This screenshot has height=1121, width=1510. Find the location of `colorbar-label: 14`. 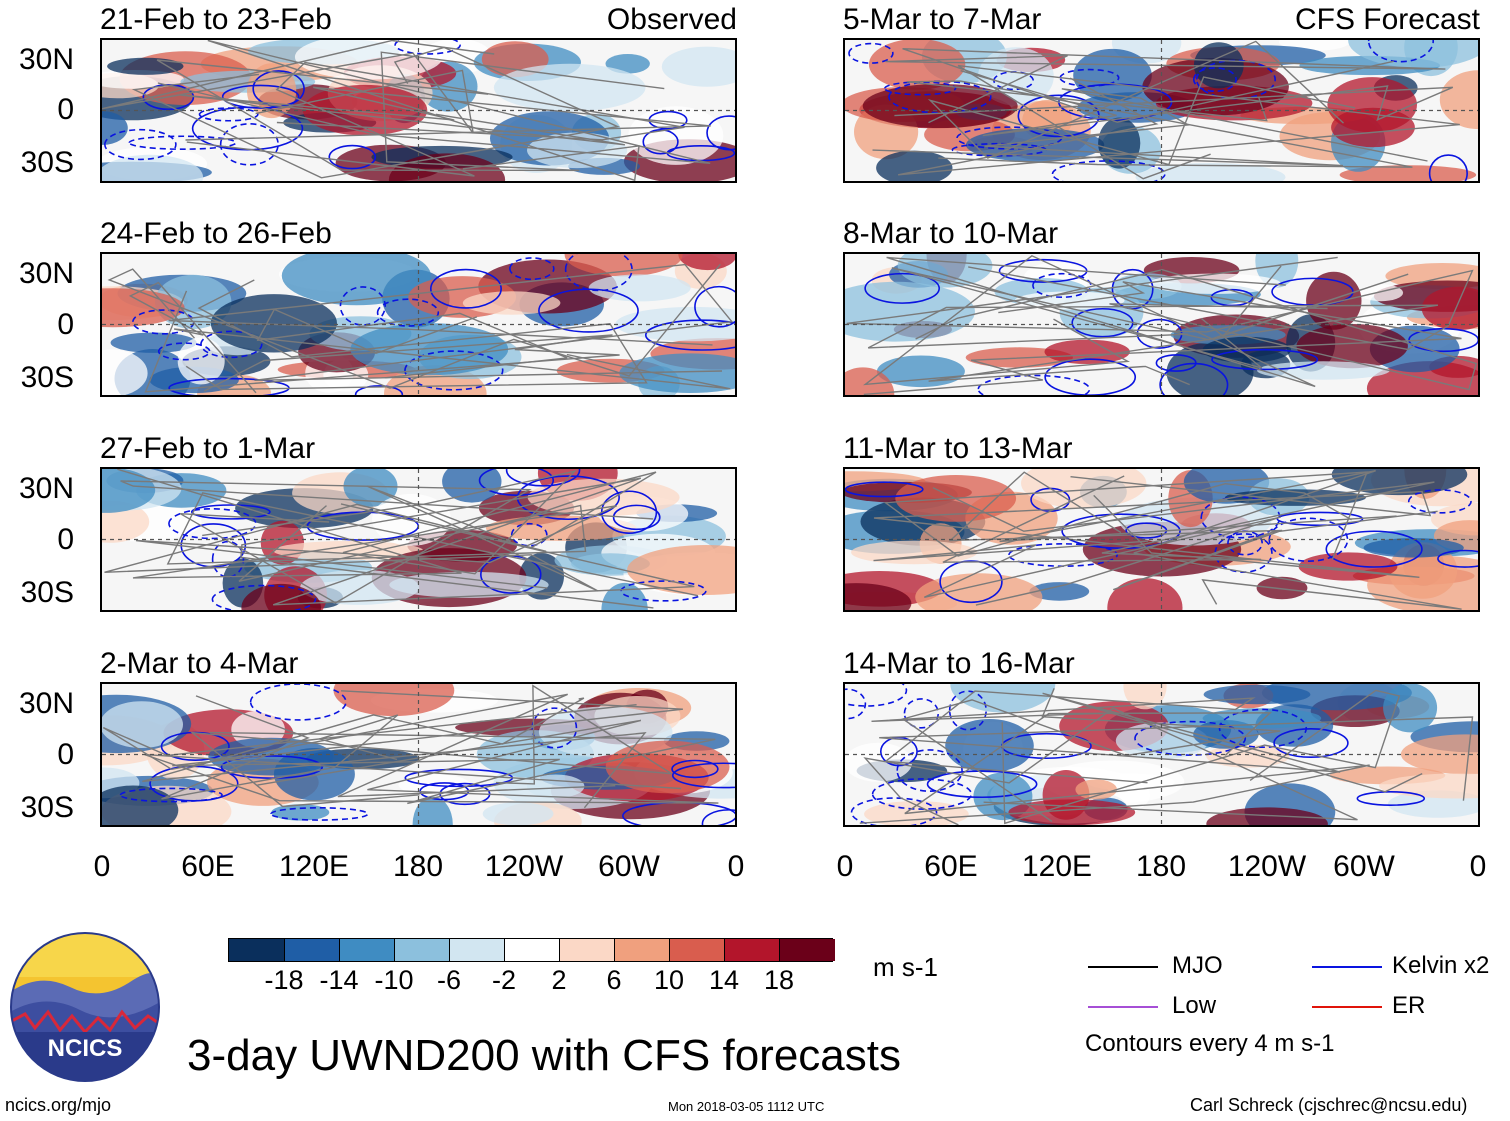

colorbar-label: 14 is located at coordinates (724, 980).